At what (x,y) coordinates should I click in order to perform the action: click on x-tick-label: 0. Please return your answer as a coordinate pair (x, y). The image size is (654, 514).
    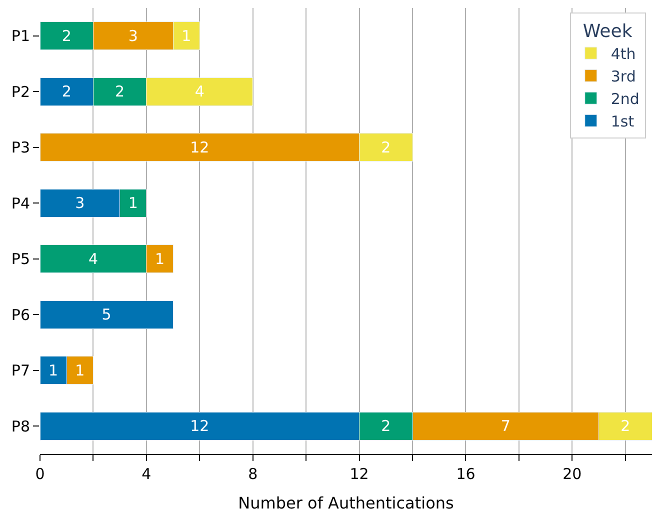
    Looking at the image, I should click on (40, 474).